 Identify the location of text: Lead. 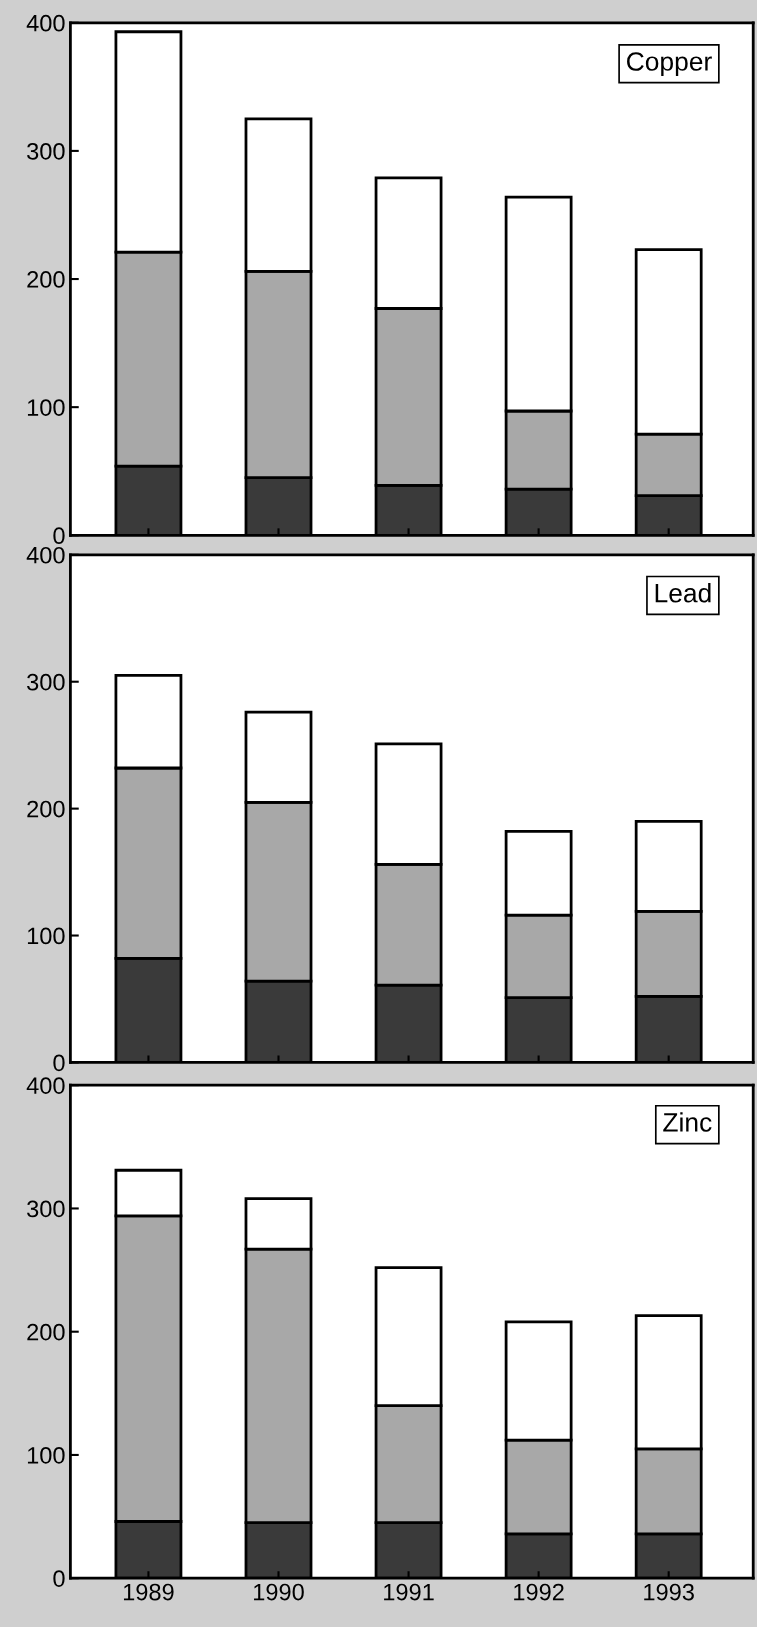
(683, 593).